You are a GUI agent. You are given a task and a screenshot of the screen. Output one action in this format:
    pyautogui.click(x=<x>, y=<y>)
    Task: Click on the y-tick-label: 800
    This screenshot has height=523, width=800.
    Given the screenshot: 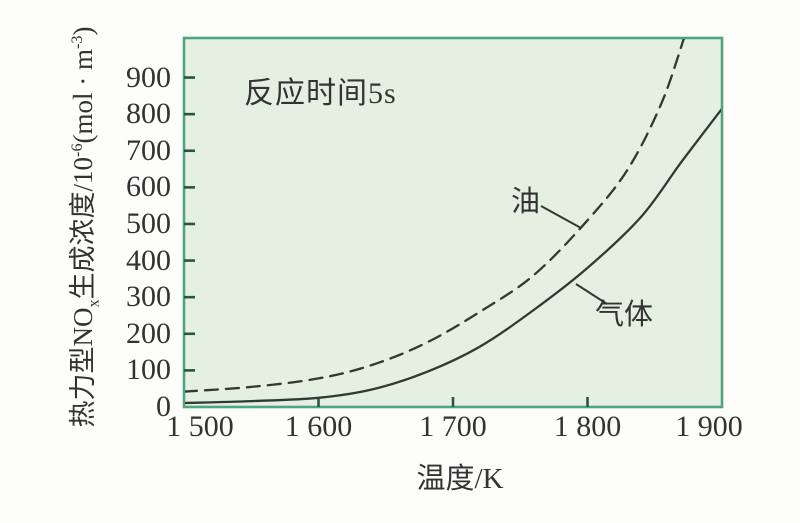 What is the action you would take?
    pyautogui.click(x=148, y=114)
    